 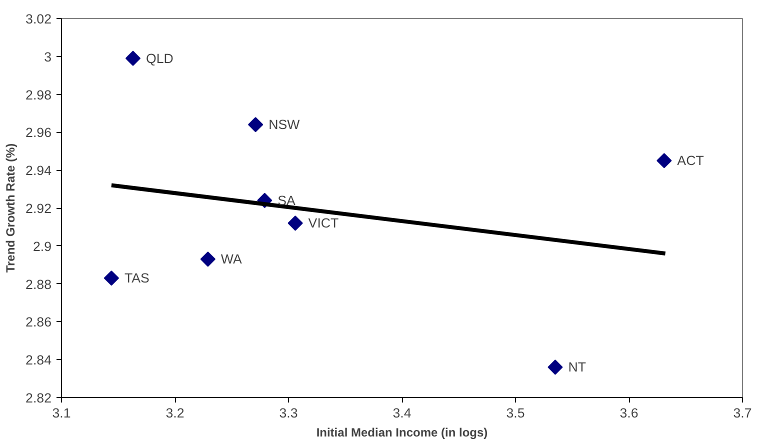 I want to click on annotation: TAS, so click(x=137, y=278).